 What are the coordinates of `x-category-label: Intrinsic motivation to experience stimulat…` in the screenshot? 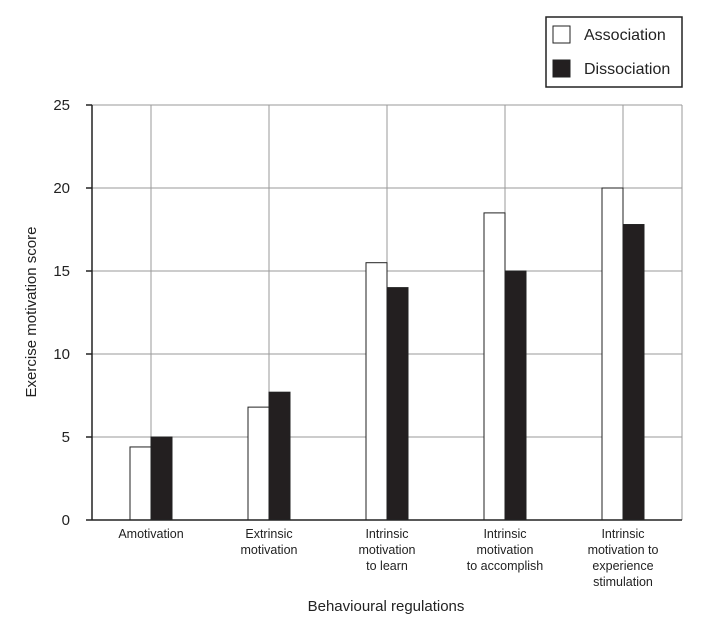 It's located at (623, 558).